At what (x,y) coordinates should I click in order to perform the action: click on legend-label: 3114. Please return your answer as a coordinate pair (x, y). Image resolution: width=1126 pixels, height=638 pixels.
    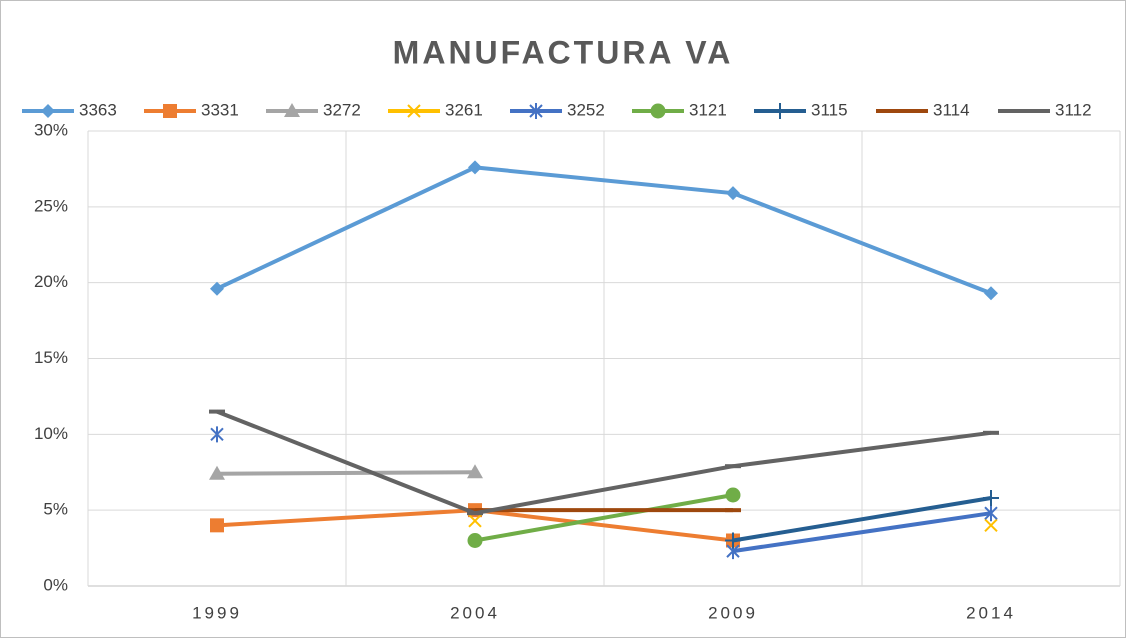
    Looking at the image, I should click on (951, 109).